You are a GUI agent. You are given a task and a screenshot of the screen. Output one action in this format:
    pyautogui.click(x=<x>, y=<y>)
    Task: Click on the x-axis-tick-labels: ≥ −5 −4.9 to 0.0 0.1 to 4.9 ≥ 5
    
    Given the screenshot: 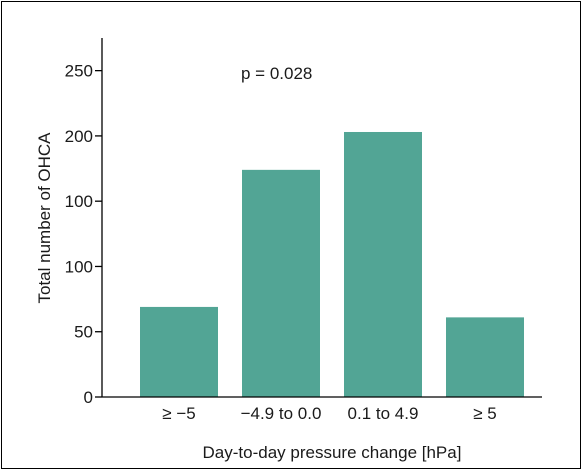 What is the action you would take?
    pyautogui.click(x=329, y=413)
    